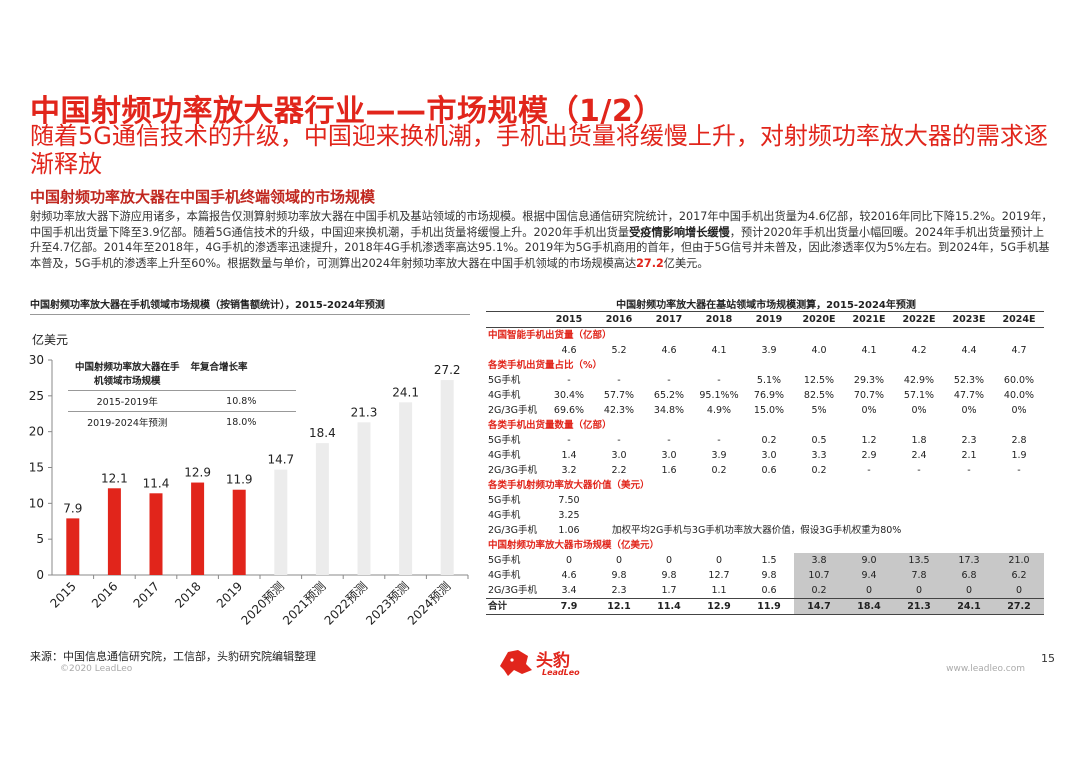  Describe the element at coordinates (1019, 395) in the screenshot. I see `table-cell: 40.0%` at that location.